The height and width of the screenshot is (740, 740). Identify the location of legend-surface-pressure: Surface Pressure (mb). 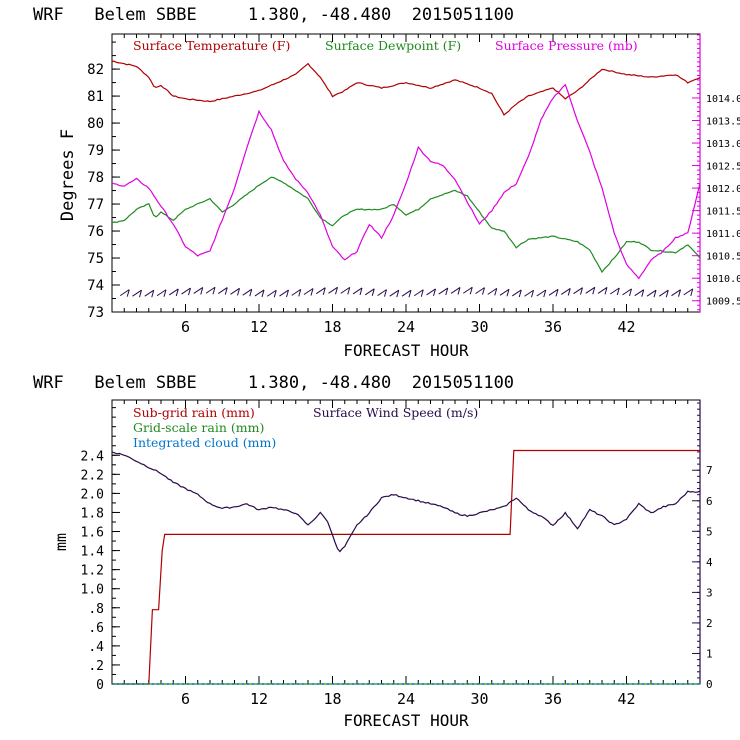
(566, 45).